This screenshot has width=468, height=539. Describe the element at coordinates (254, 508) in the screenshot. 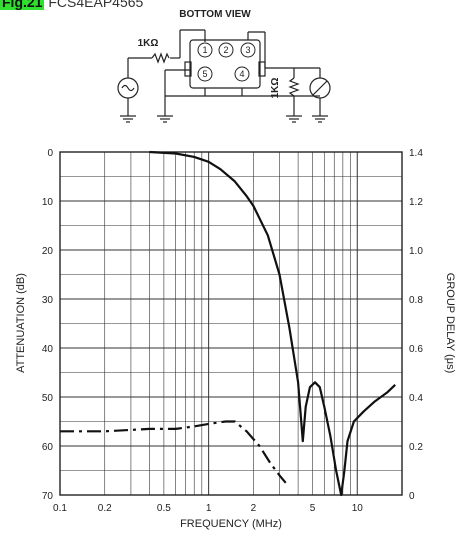

I see `x-tick-label: 2` at that location.